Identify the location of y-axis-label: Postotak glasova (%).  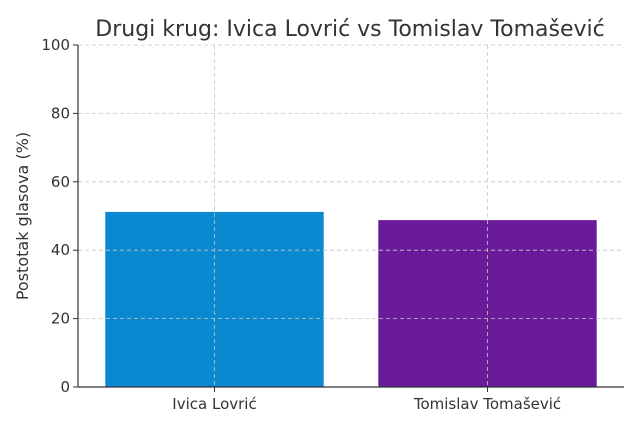
(22, 216).